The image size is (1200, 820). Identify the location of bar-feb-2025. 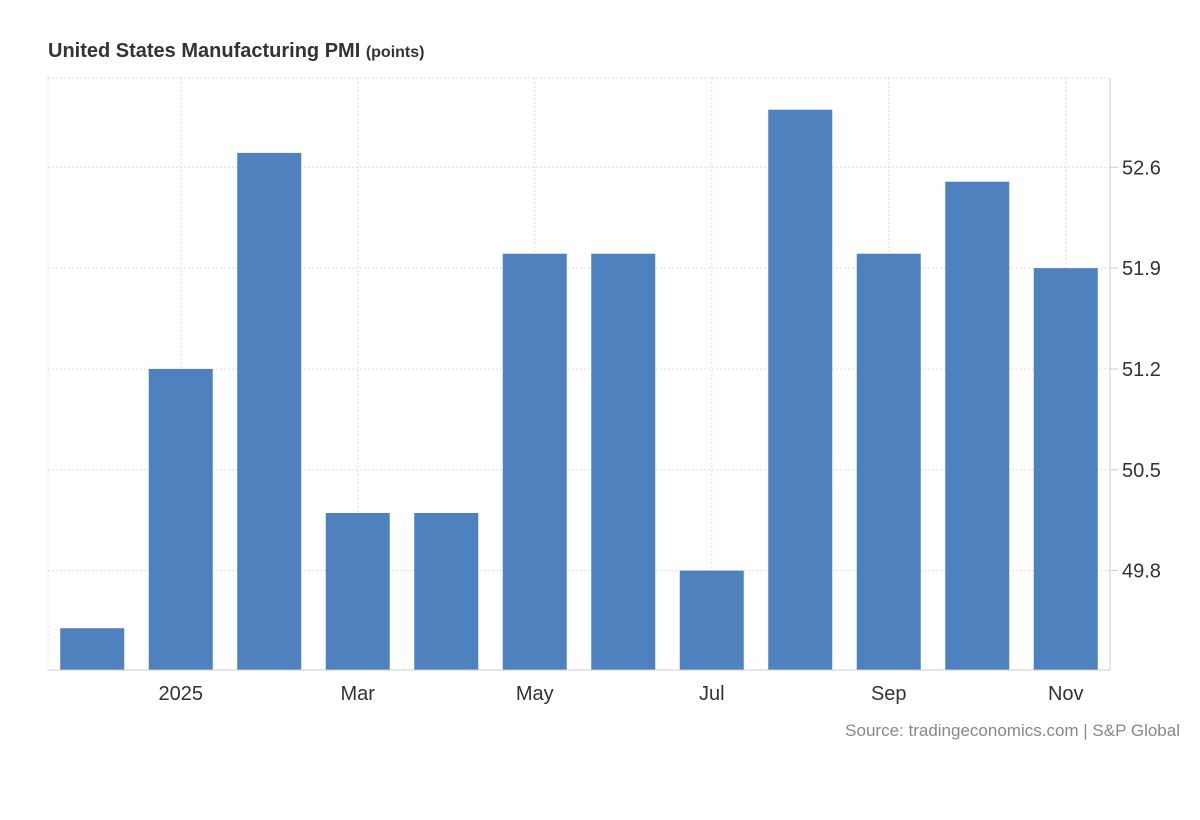
(269, 411).